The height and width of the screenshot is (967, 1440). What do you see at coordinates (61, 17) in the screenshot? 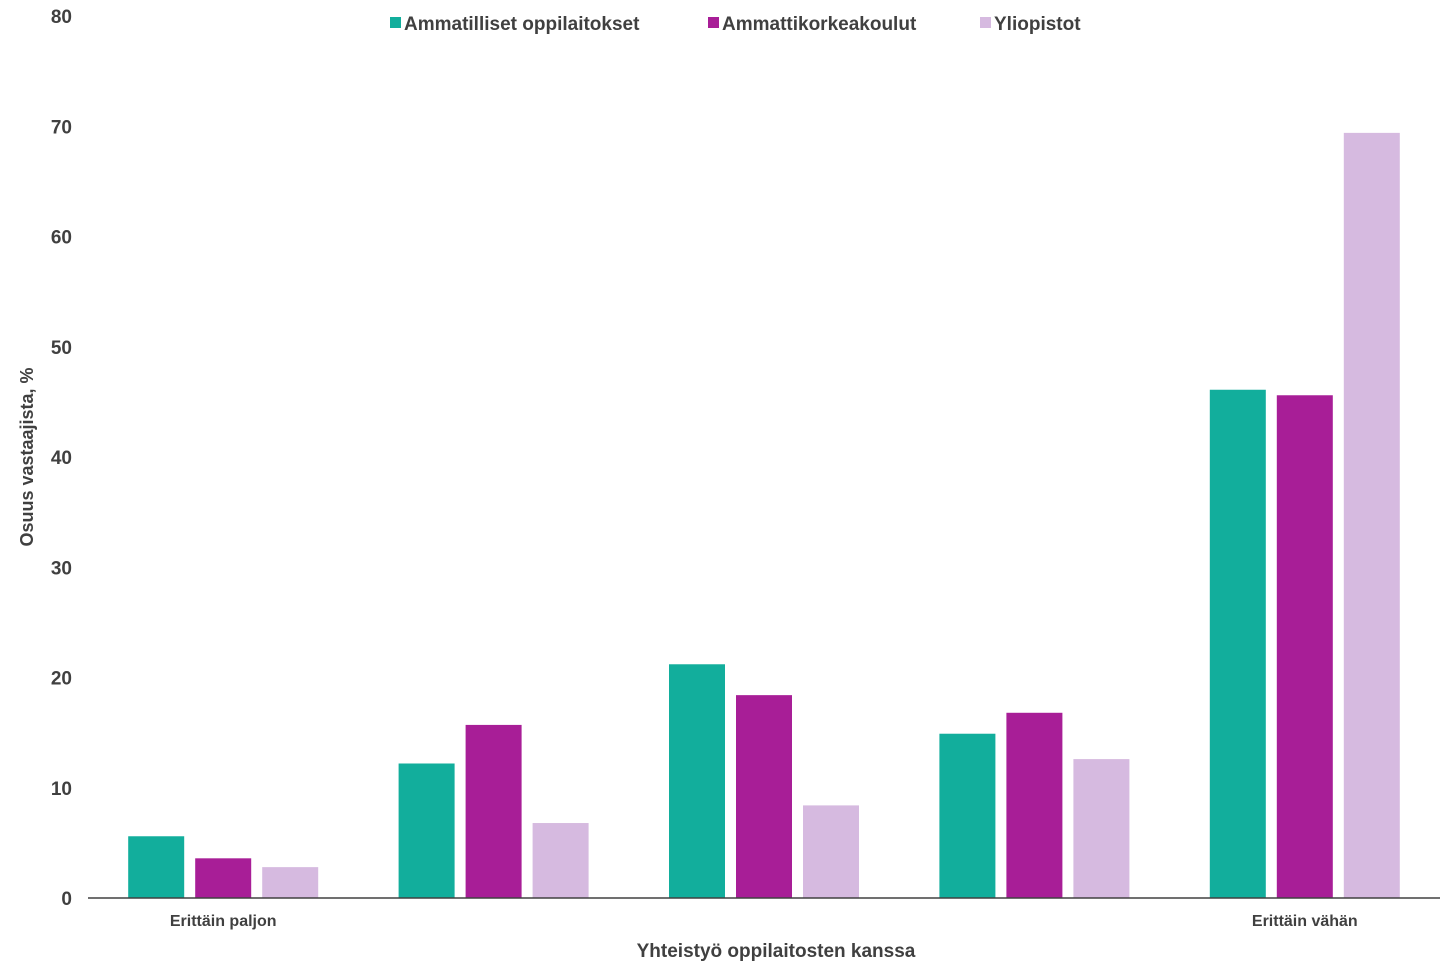
I see `y-tick-label: 80` at bounding box center [61, 17].